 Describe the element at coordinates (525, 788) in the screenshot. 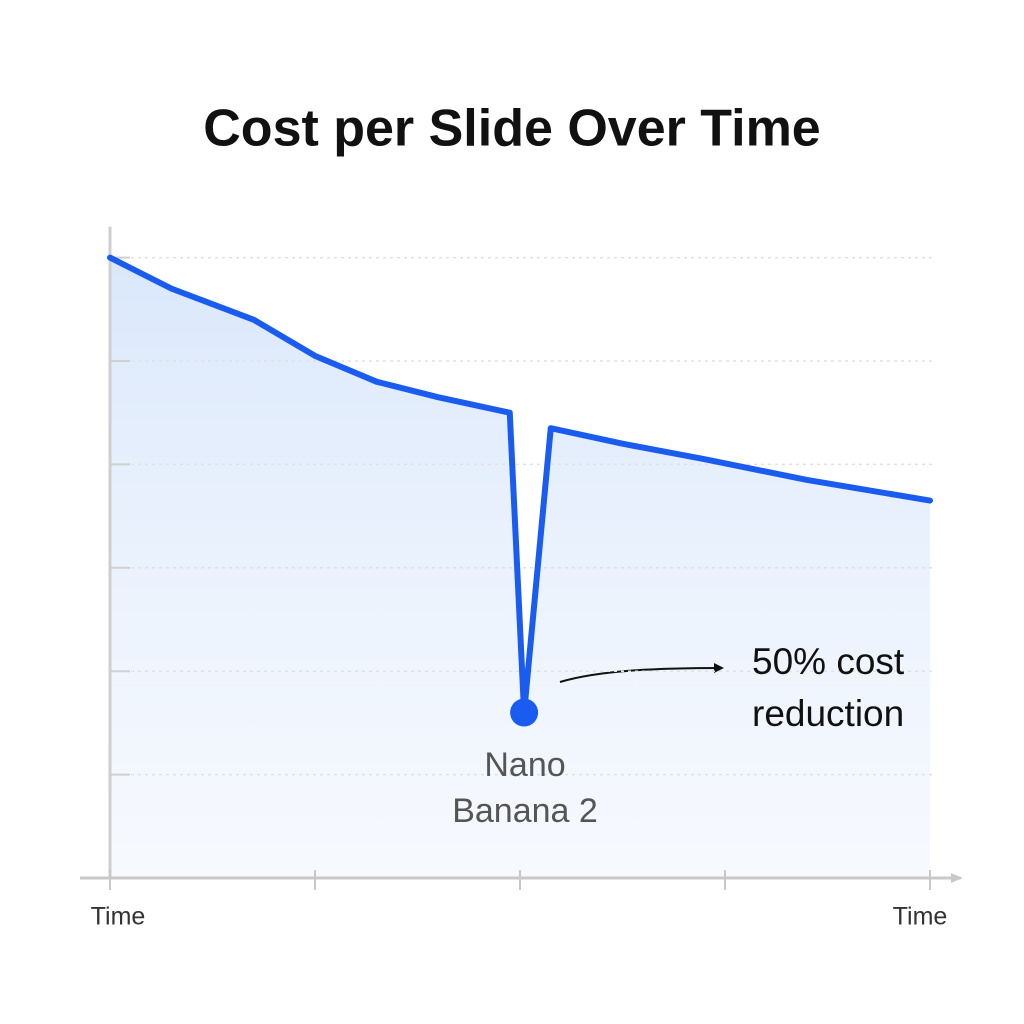

I see `point-label: Nano Banana 2` at that location.